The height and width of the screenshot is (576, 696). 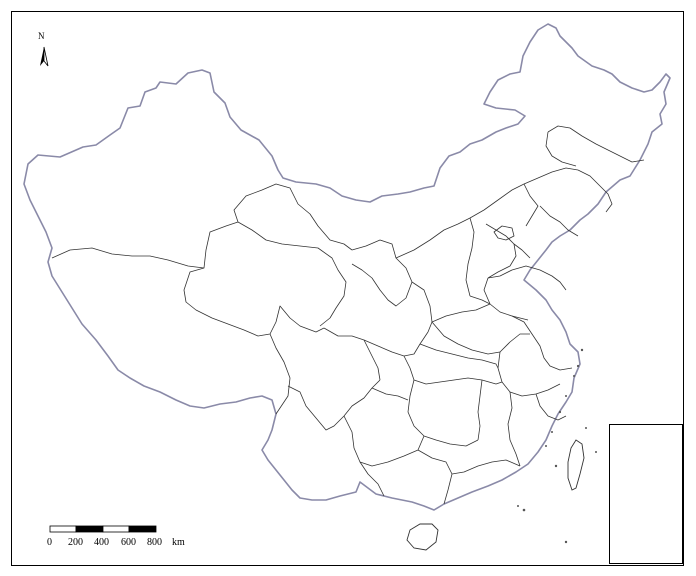 What do you see at coordinates (103, 529) in the screenshot?
I see `scale-bar` at bounding box center [103, 529].